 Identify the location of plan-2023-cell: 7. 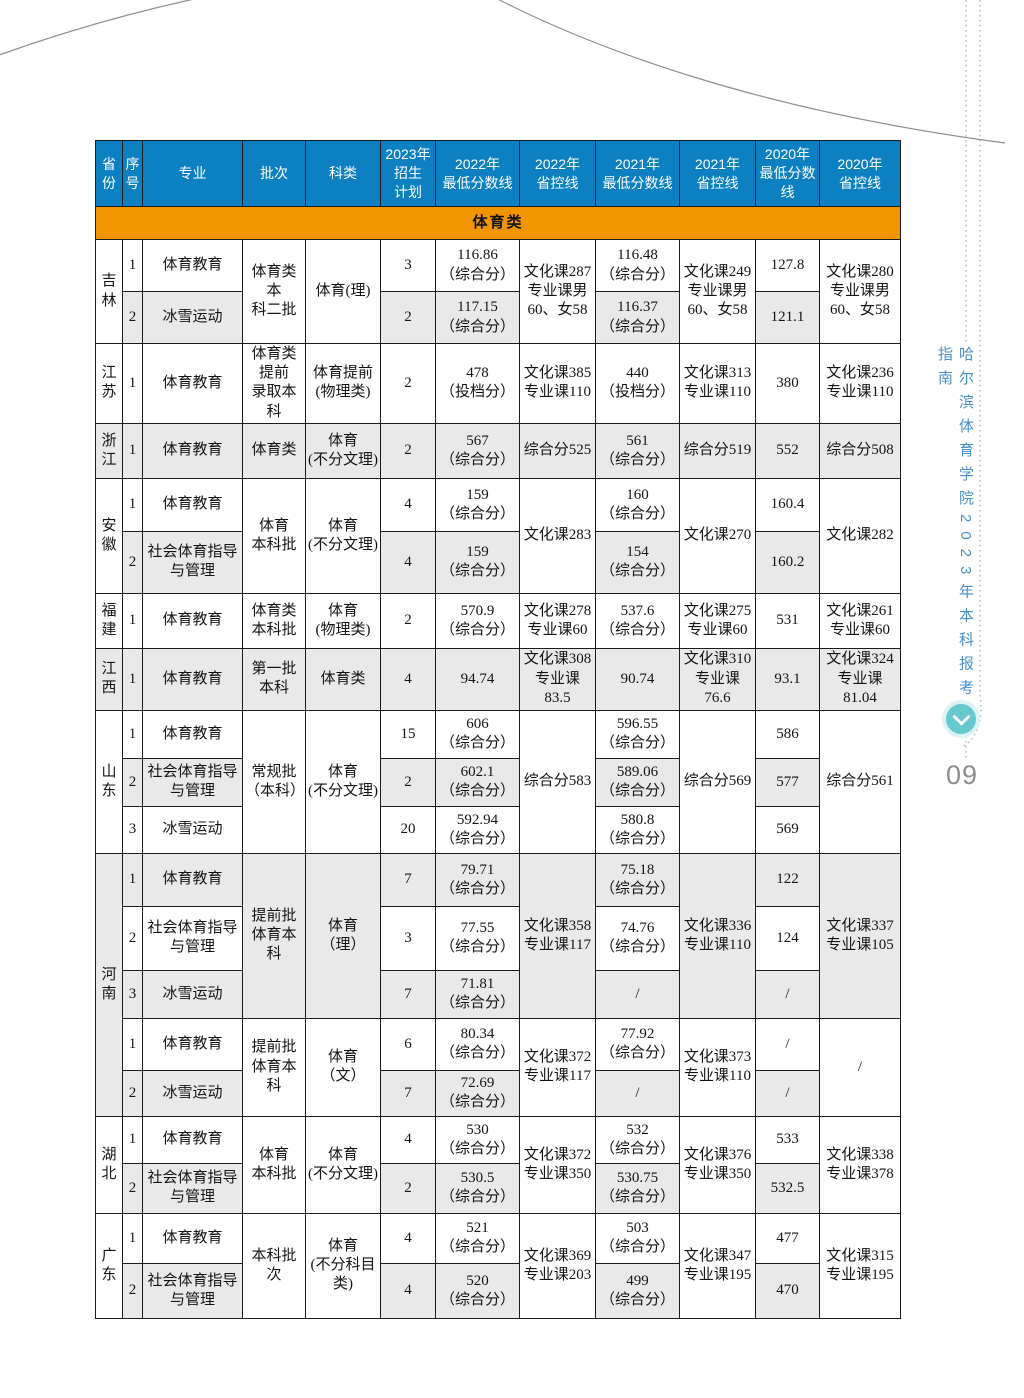
(408, 994).